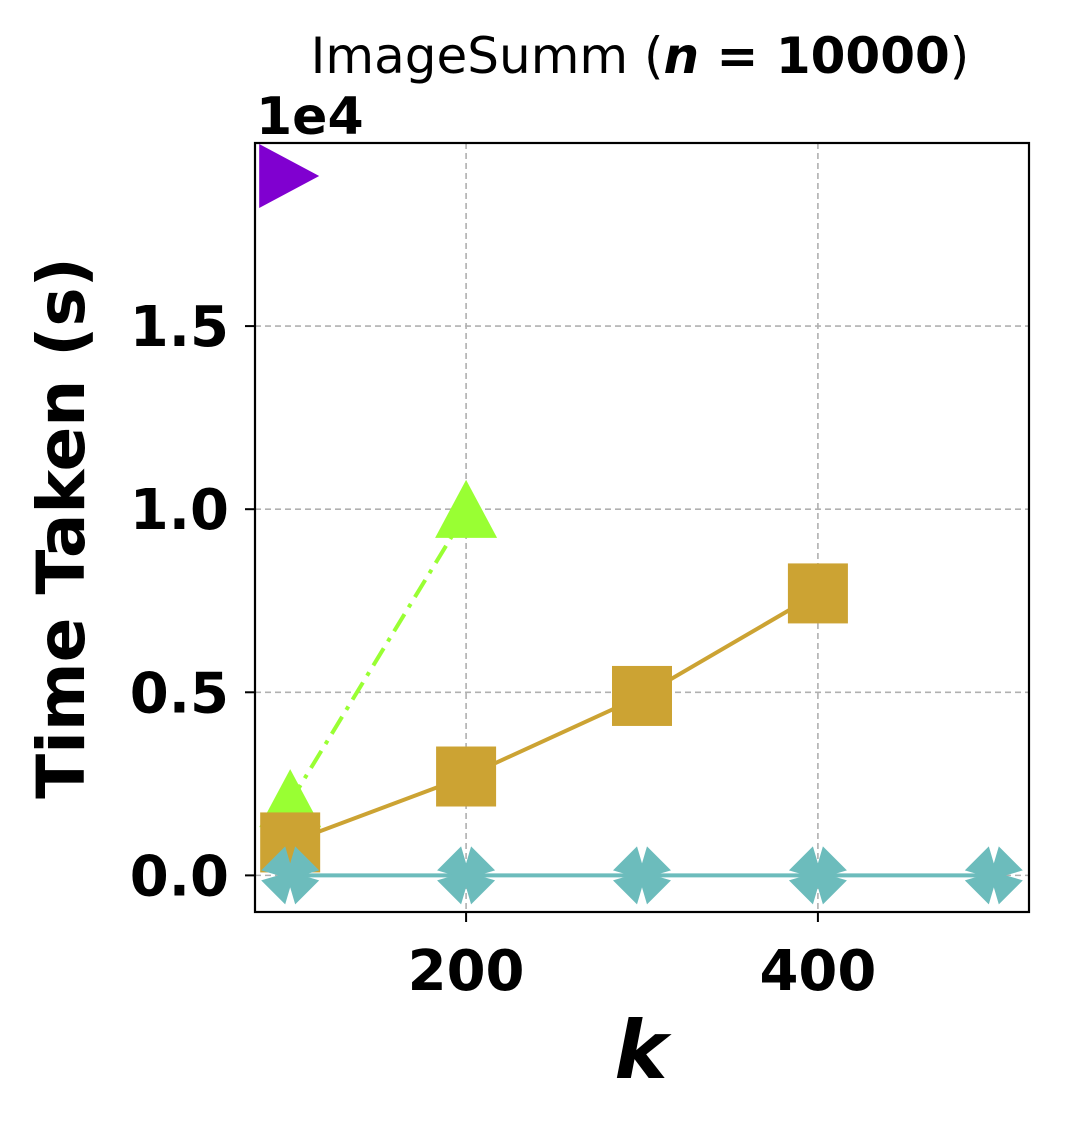 This screenshot has width=1069, height=1124. I want to click on chart-title-equals: =, so click(737, 56).